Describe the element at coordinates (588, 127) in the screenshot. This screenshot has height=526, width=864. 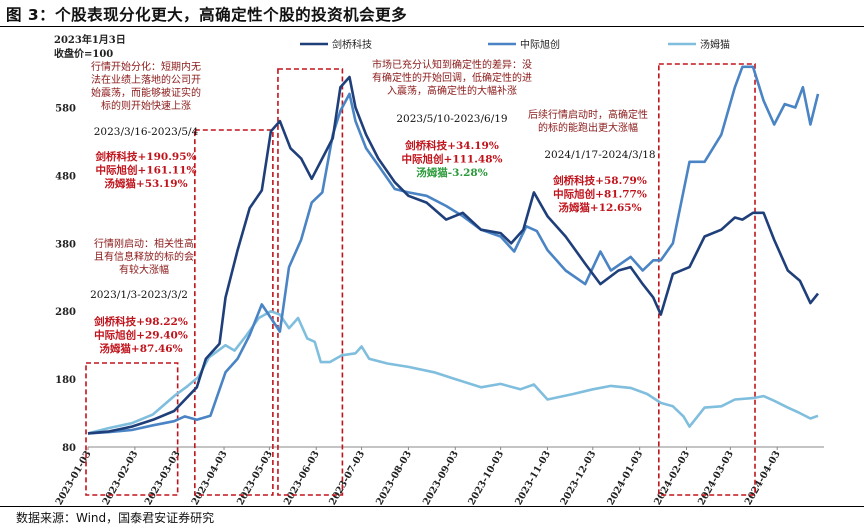
I see `annotation-text: 的标的能跑出更大涨幅` at that location.